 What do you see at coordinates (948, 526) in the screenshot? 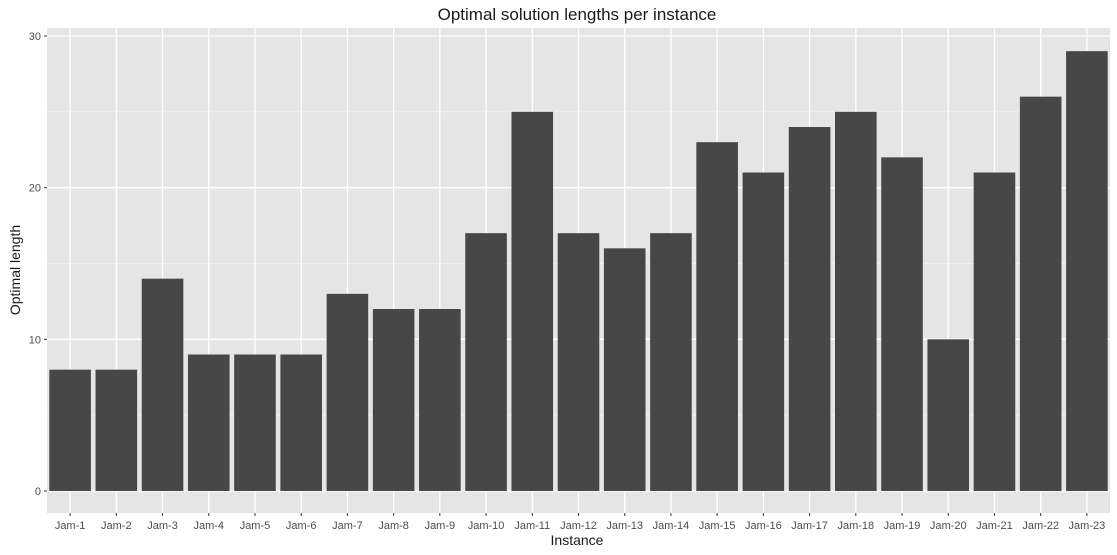
I see `x-tick-label: Jam-20` at bounding box center [948, 526].